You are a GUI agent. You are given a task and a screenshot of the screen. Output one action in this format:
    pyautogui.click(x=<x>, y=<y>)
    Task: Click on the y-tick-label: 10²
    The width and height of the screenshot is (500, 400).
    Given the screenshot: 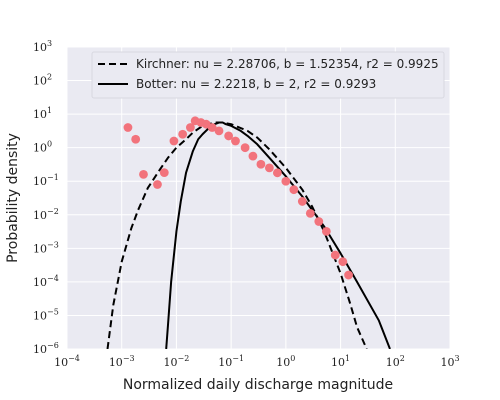 What is the action you would take?
    pyautogui.click(x=42, y=80)
    